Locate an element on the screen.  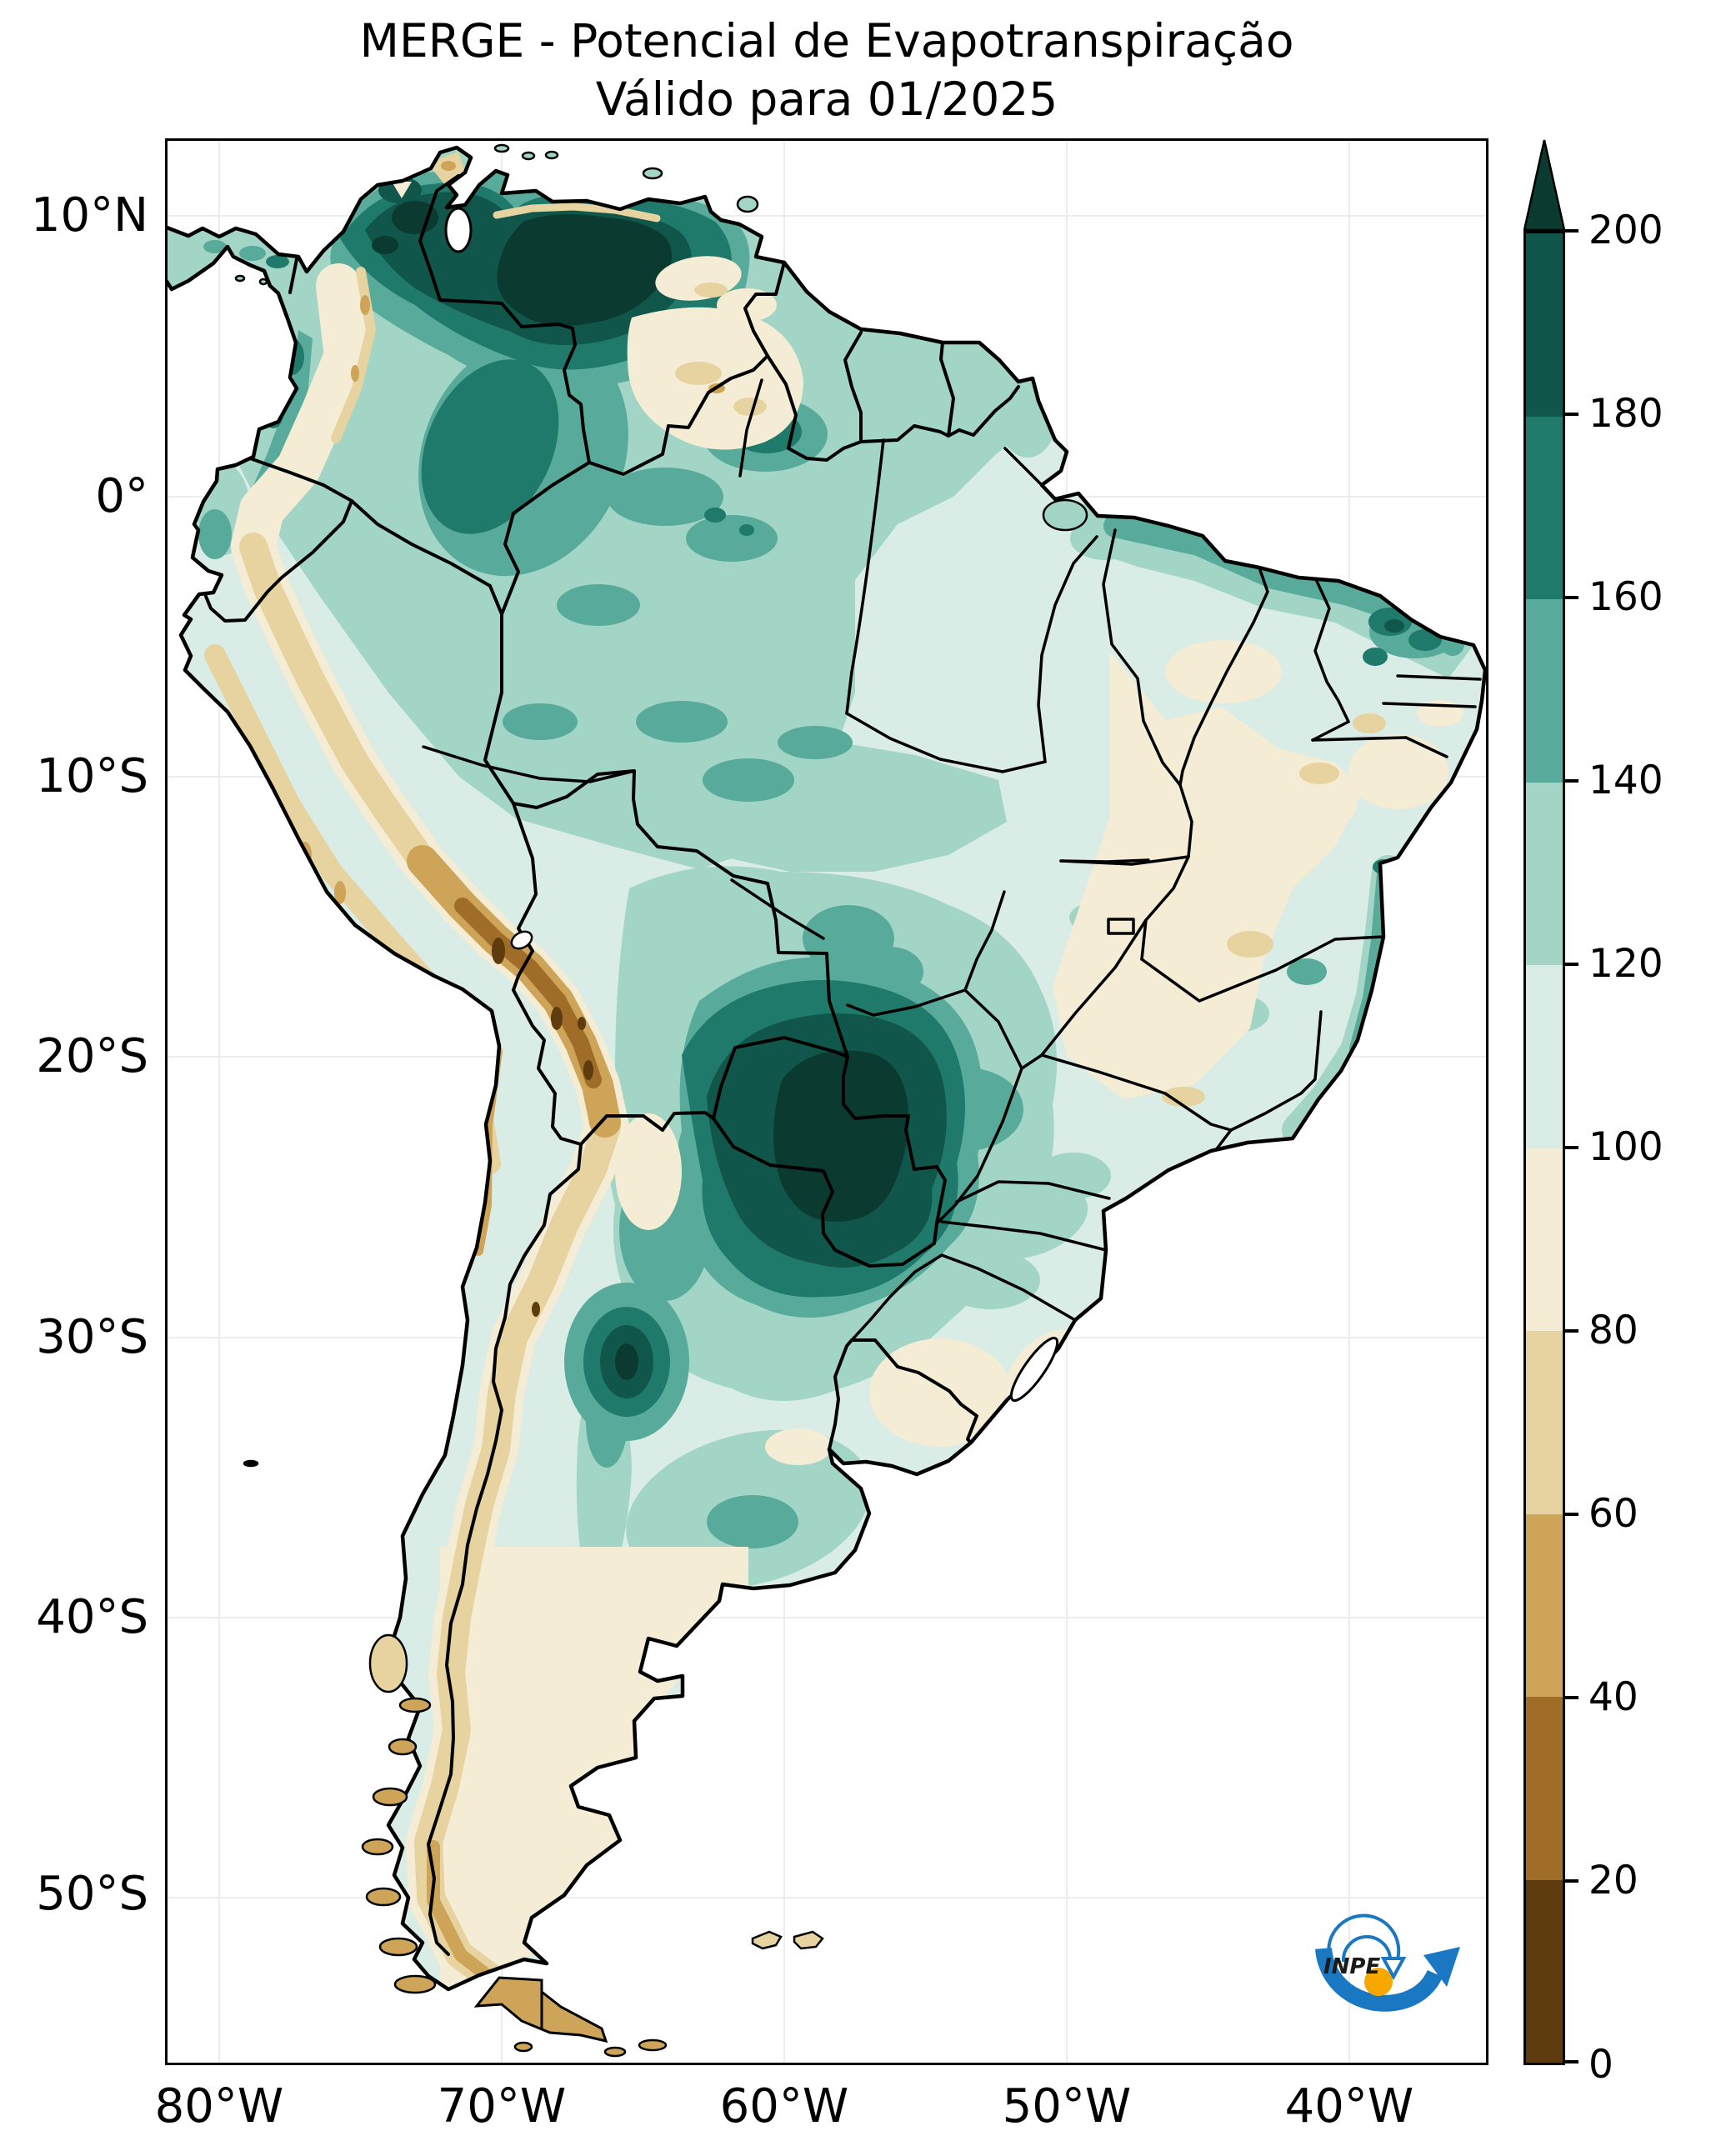
logo-up-arrow-icon is located at coordinates (1441, 1967).